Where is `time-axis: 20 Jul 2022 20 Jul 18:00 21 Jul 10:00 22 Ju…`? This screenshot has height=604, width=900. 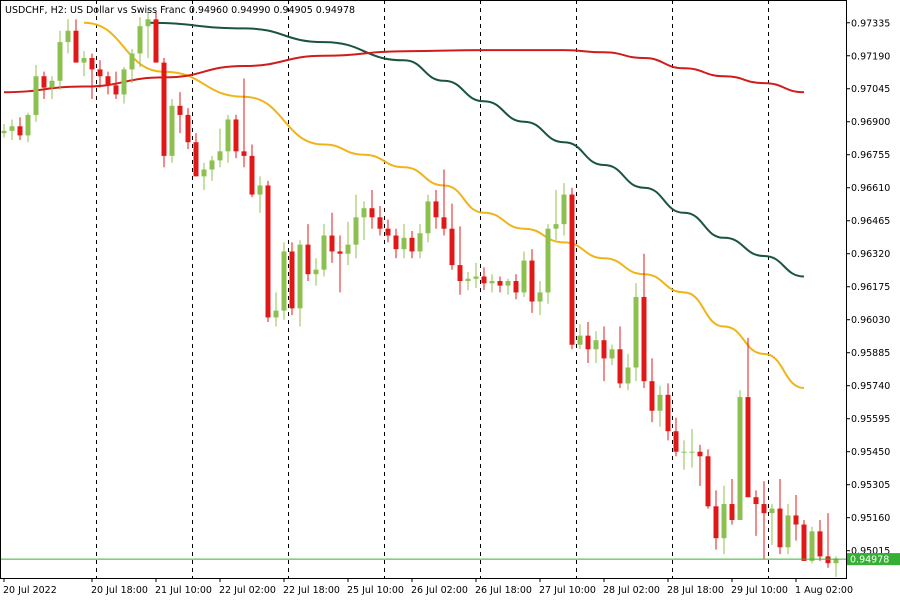 time-axis: 20 Jul 2022 20 Jul 18:00 21 Jul 10:00 22 Ju… is located at coordinates (428, 587).